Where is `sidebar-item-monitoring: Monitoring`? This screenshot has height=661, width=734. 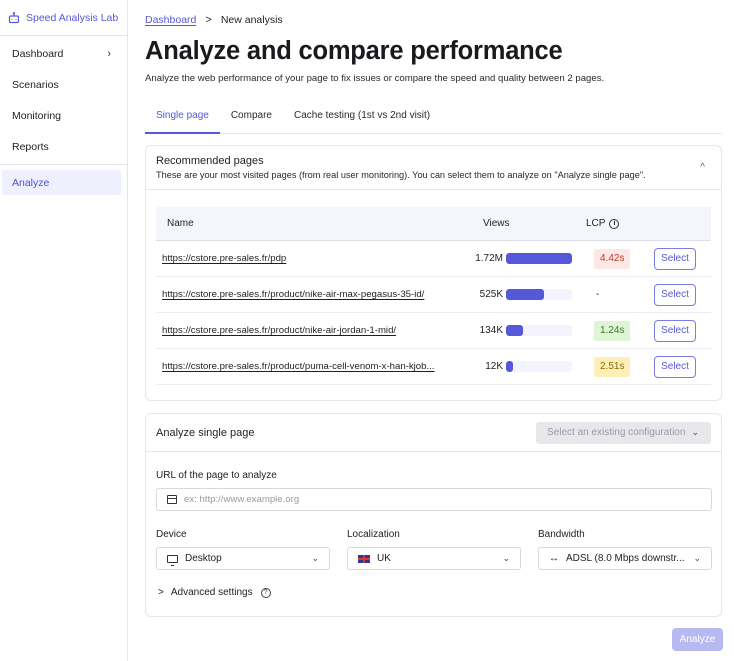 sidebar-item-monitoring: Monitoring is located at coordinates (63, 115).